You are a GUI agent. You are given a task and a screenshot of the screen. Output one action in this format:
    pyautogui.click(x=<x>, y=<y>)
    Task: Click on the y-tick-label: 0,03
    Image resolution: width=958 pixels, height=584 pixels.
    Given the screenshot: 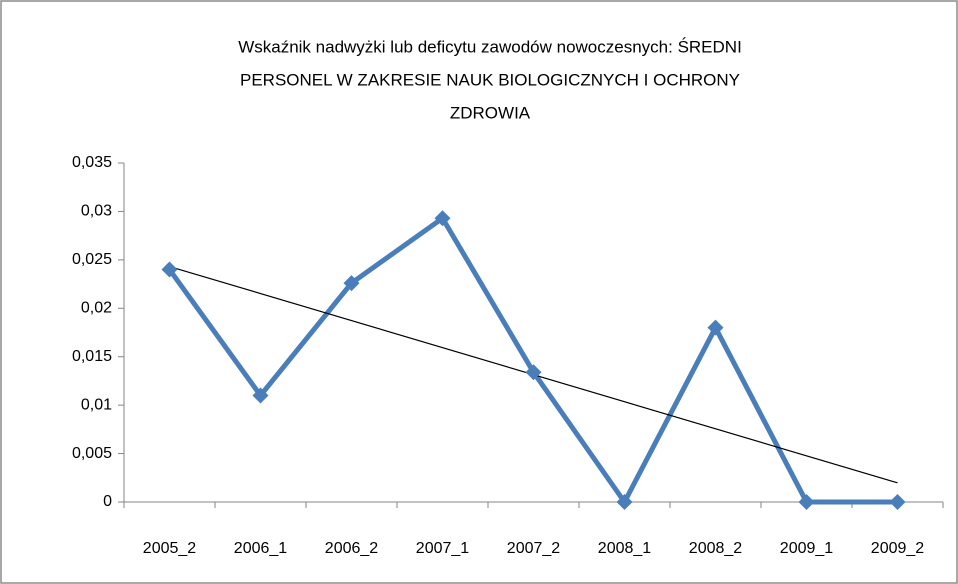 What is the action you would take?
    pyautogui.click(x=96, y=211)
    